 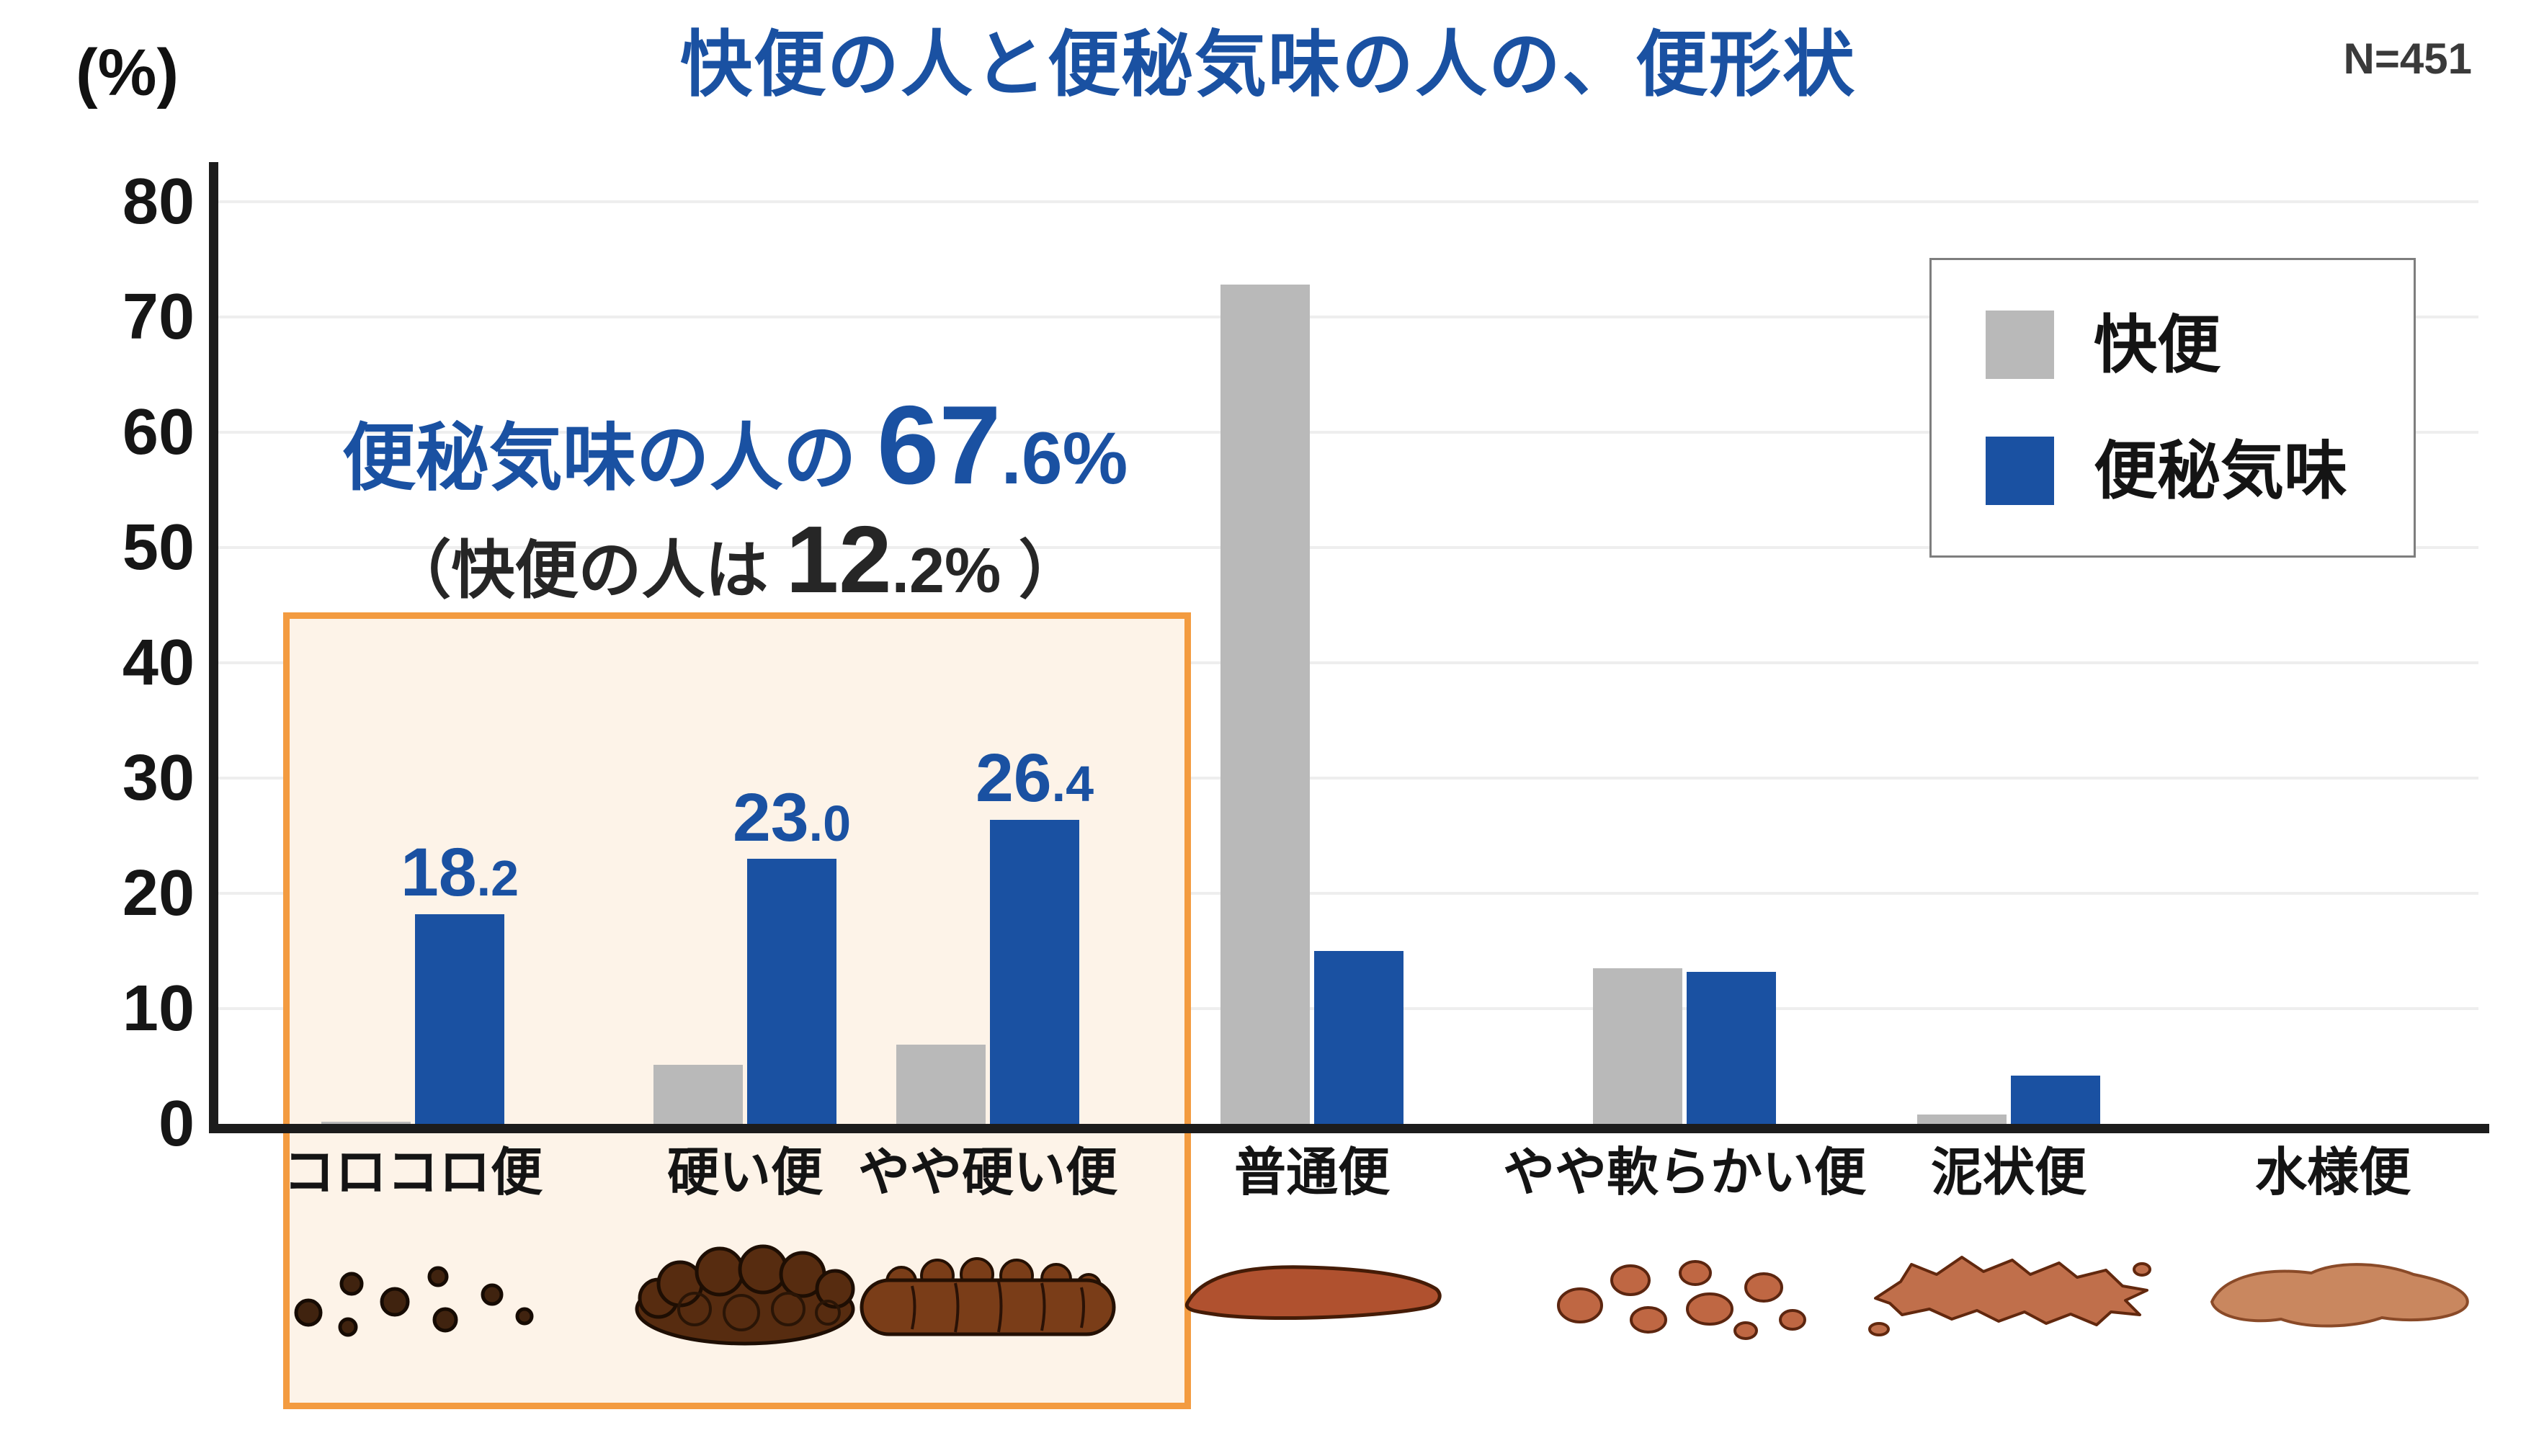 I want to click on chart-title: 快便の人と便秘気味の人の、便形状, so click(x=1268, y=64).